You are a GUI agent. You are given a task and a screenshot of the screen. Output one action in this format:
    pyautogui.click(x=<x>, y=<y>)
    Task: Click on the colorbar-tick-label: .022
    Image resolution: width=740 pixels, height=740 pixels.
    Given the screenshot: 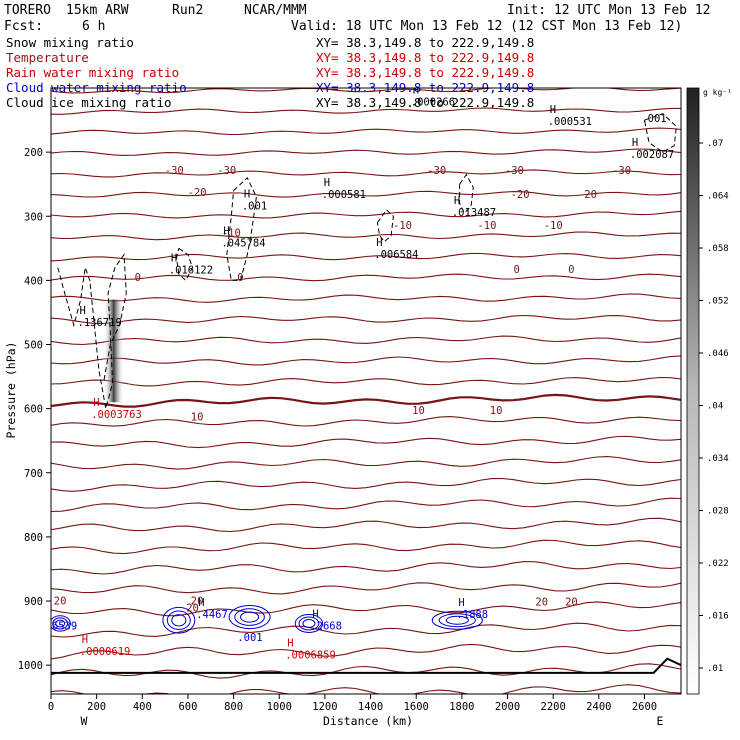 What is the action you would take?
    pyautogui.click(x=718, y=564)
    